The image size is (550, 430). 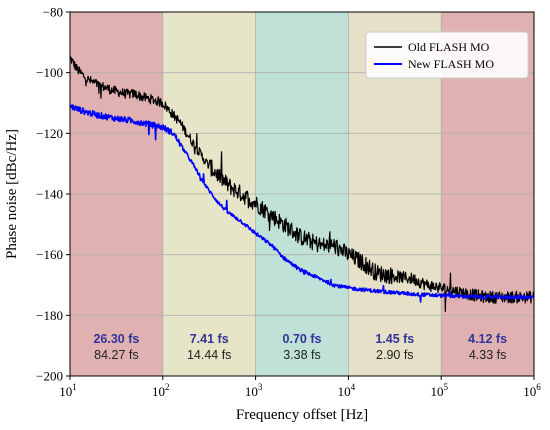 What do you see at coordinates (49, 72) in the screenshot?
I see `y-tick-label-1: −100` at bounding box center [49, 72].